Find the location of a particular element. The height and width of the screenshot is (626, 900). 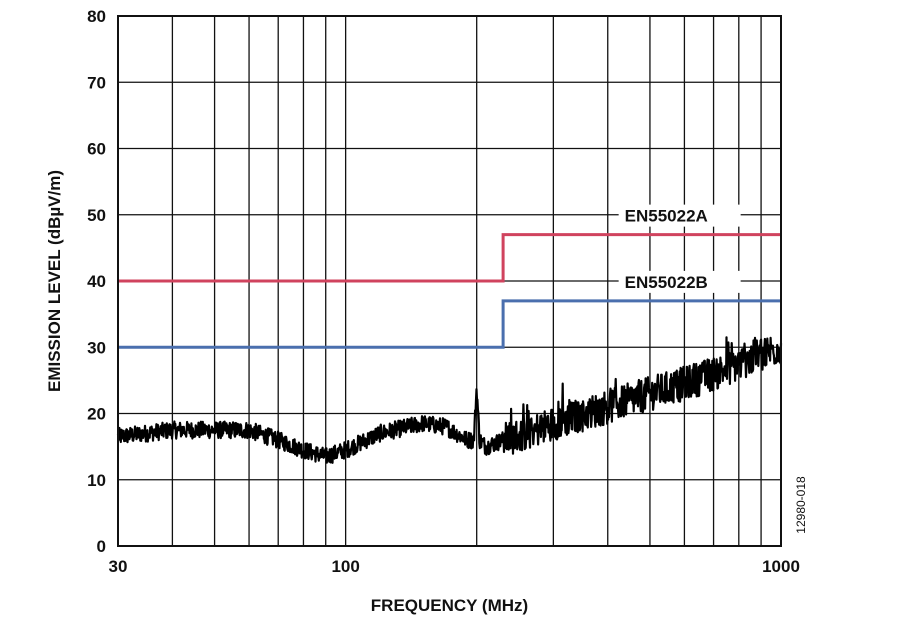

x-tick-label: 30 is located at coordinates (118, 566).